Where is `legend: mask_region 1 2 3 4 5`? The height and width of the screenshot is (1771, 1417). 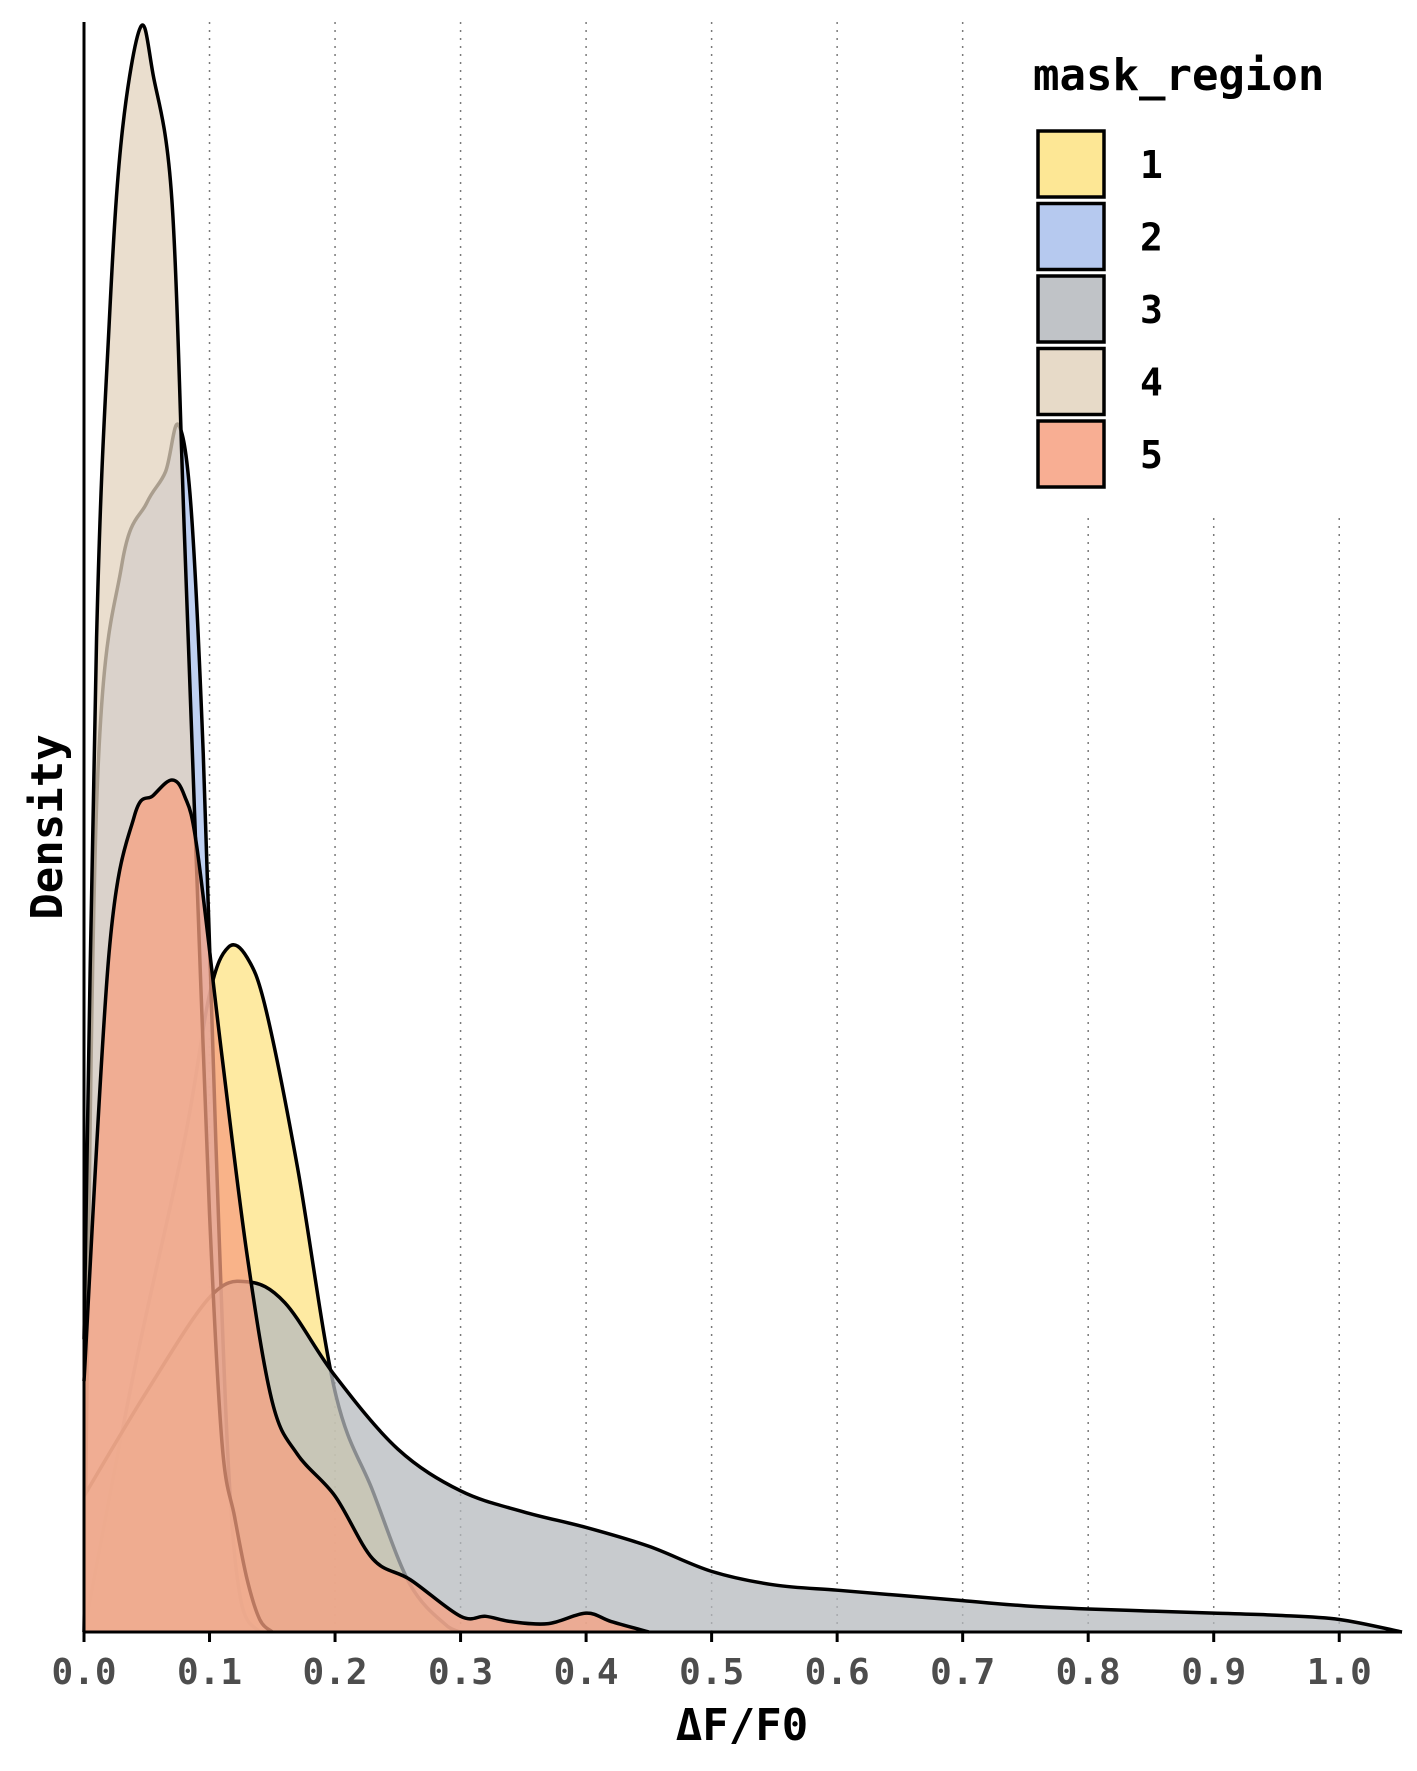
legend: mask_region 1 2 3 4 5 is located at coordinates (1200, 267).